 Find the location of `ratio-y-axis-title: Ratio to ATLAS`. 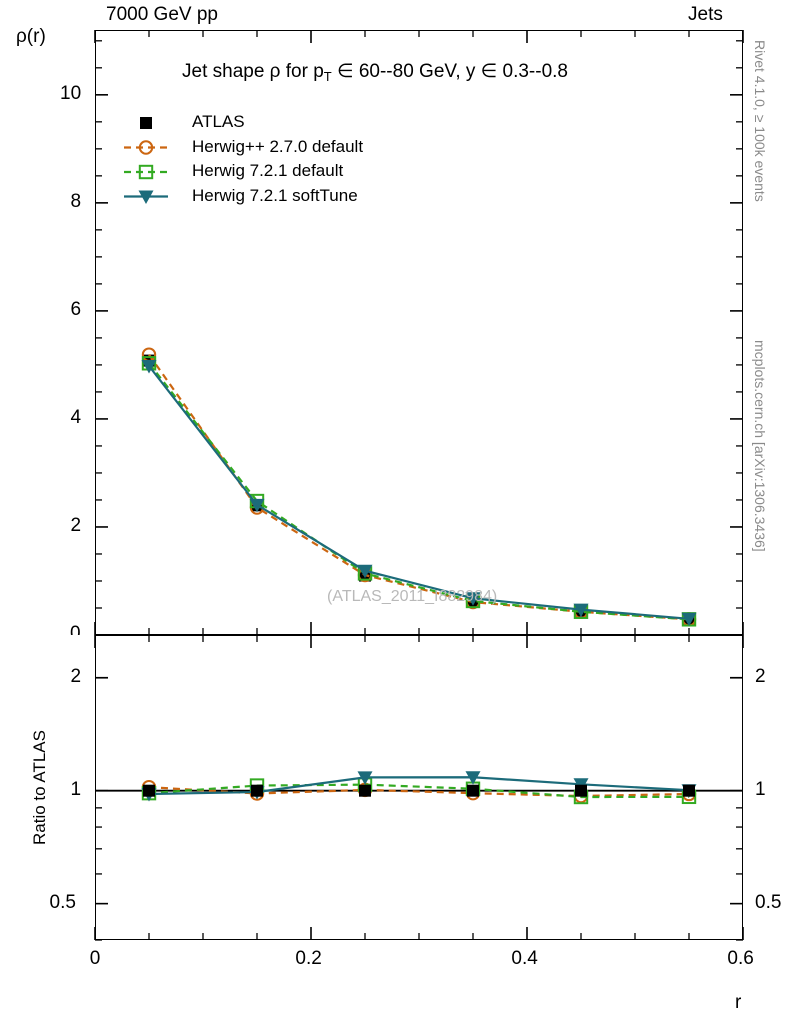

ratio-y-axis-title: Ratio to ATLAS is located at coordinates (39, 787).